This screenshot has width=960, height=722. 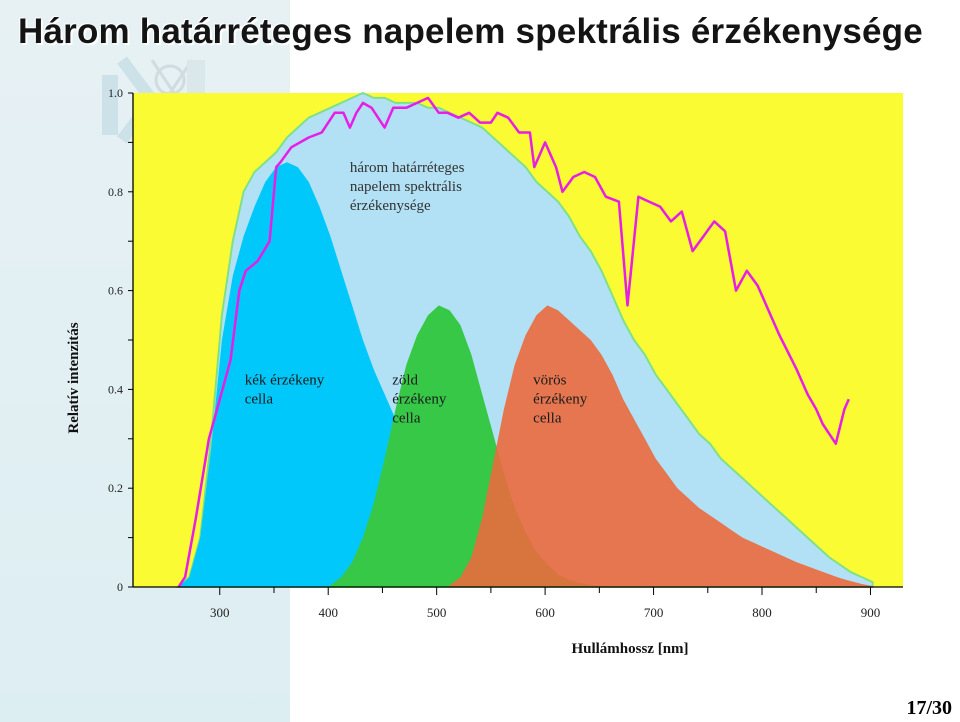 I want to click on annotation-line: zöld, so click(x=405, y=380).